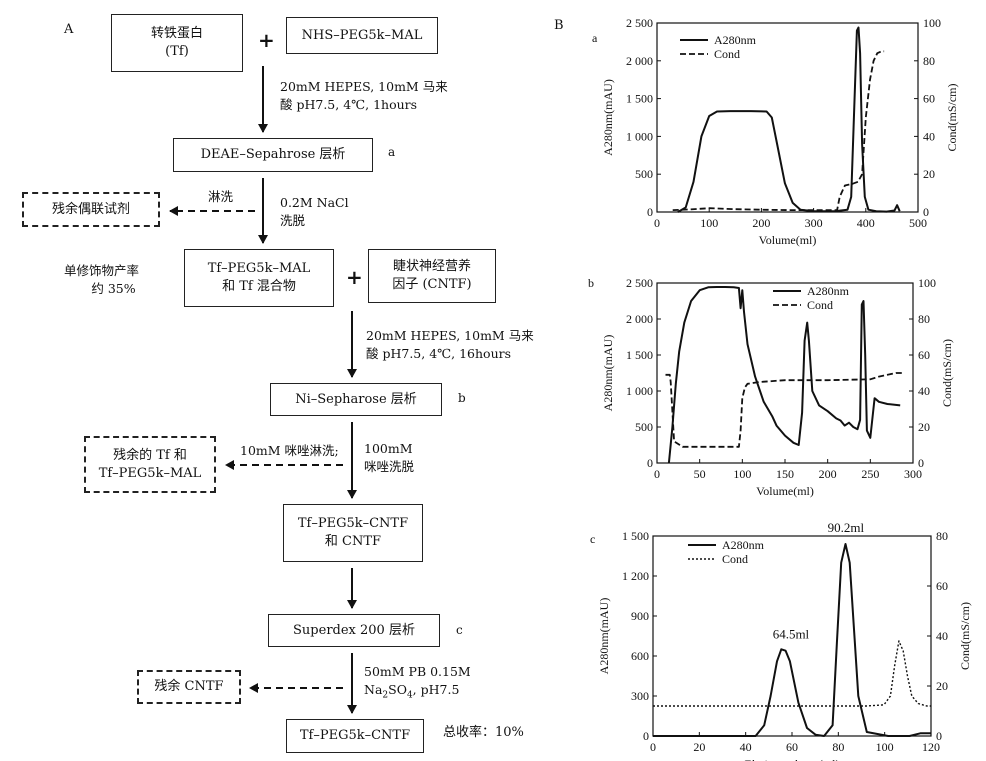  What do you see at coordinates (432, 284) in the screenshot?
I see `cntf-line2: 因子 (CNTF)` at bounding box center [432, 284].